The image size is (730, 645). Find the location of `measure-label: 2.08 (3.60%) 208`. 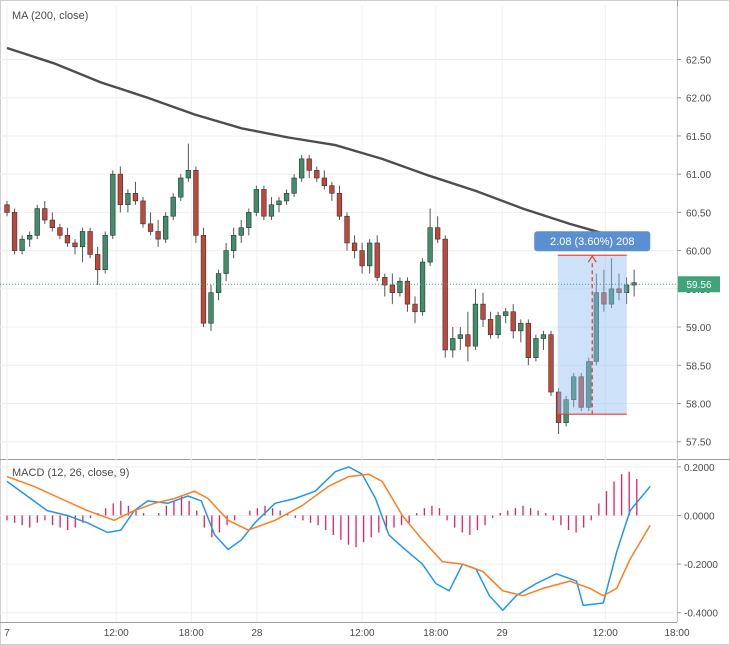

measure-label: 2.08 (3.60%) 208 is located at coordinates (592, 242).